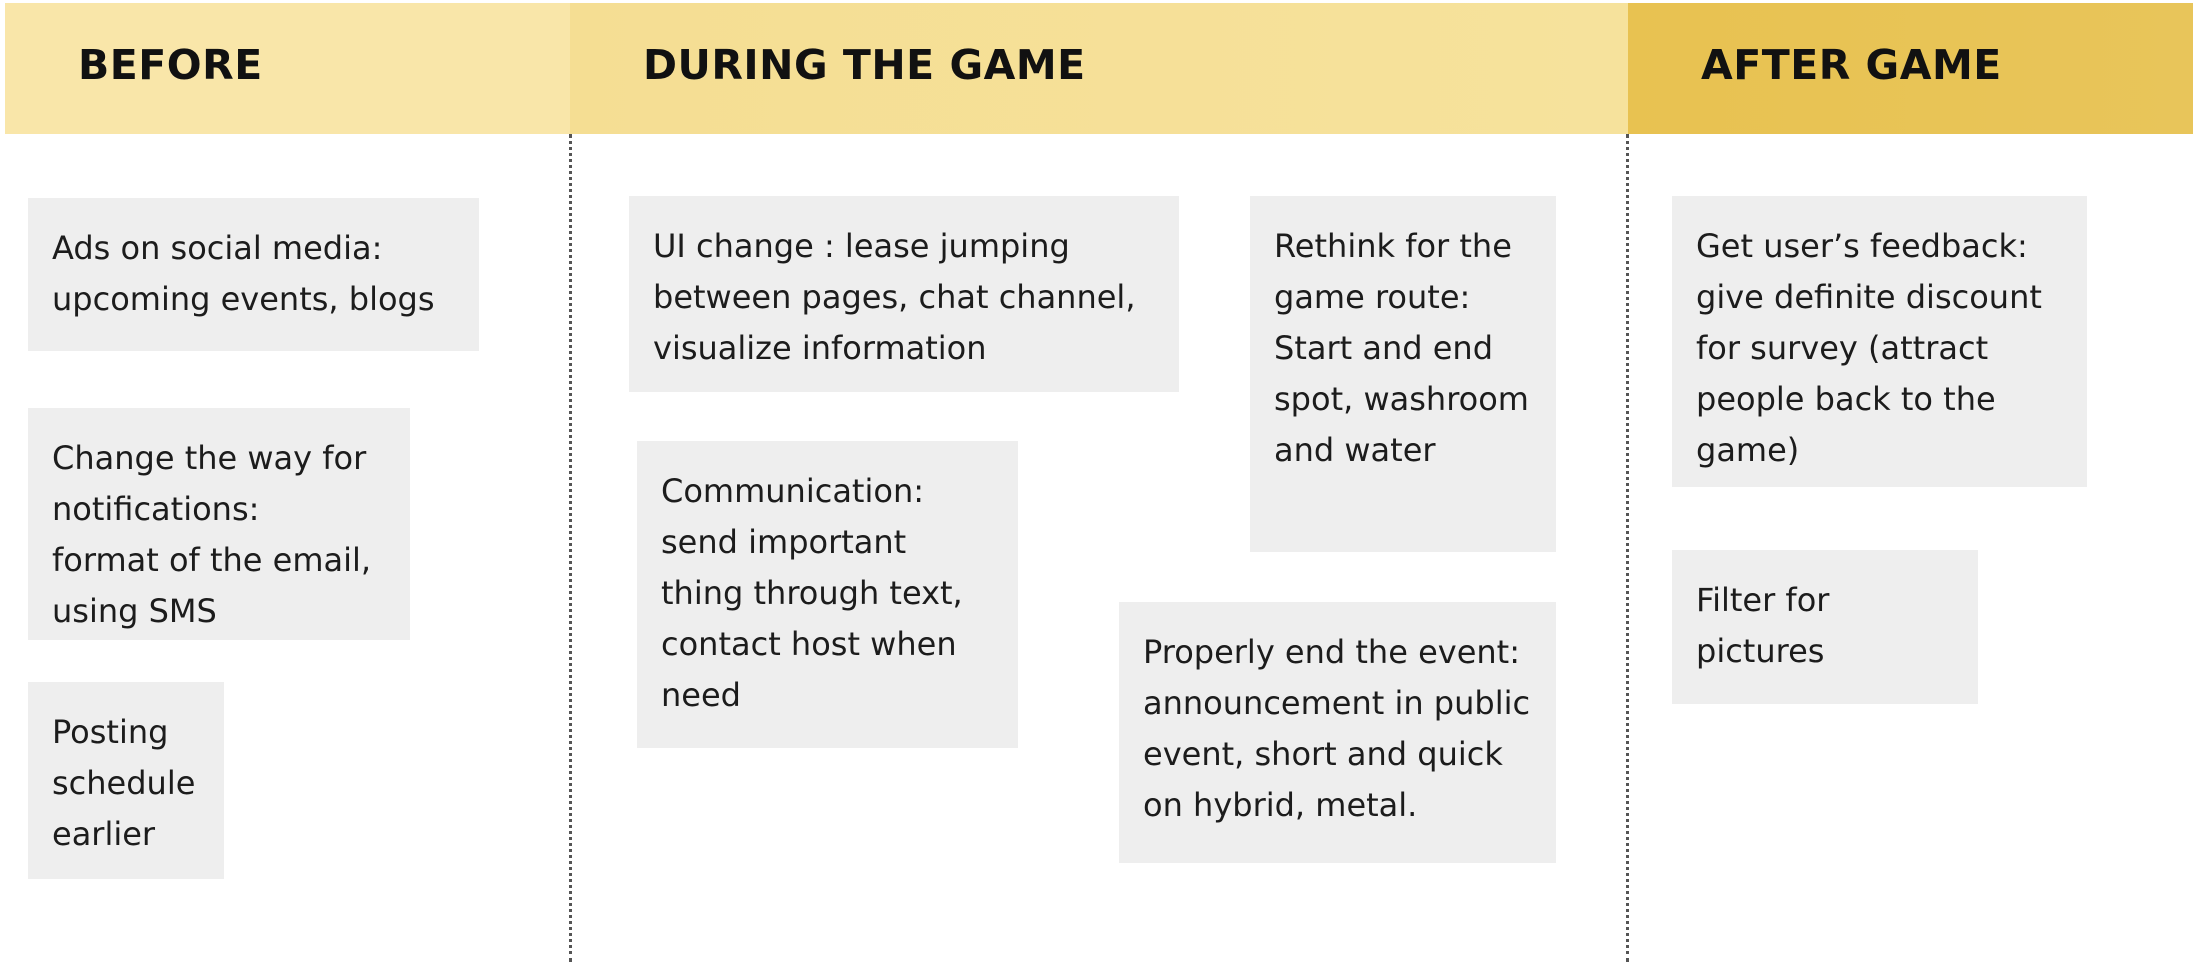 The width and height of the screenshot is (2198, 962). I want to click on after-column-header: AFTER GAME, so click(1910, 68).